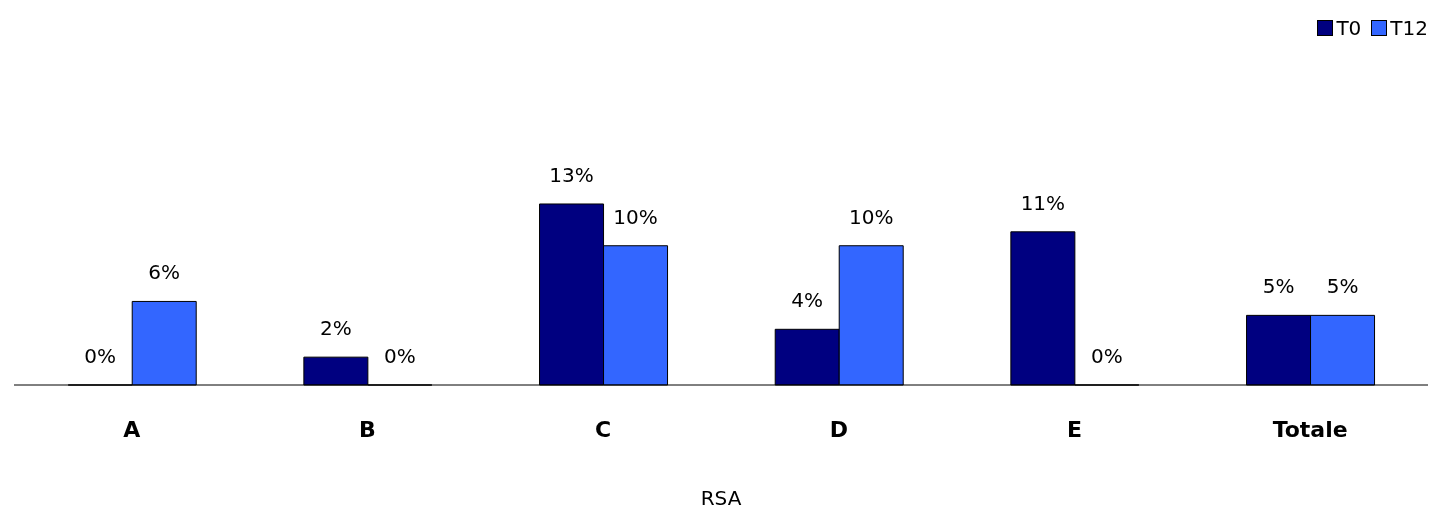  I want to click on data-label: 13%, so click(571, 174).